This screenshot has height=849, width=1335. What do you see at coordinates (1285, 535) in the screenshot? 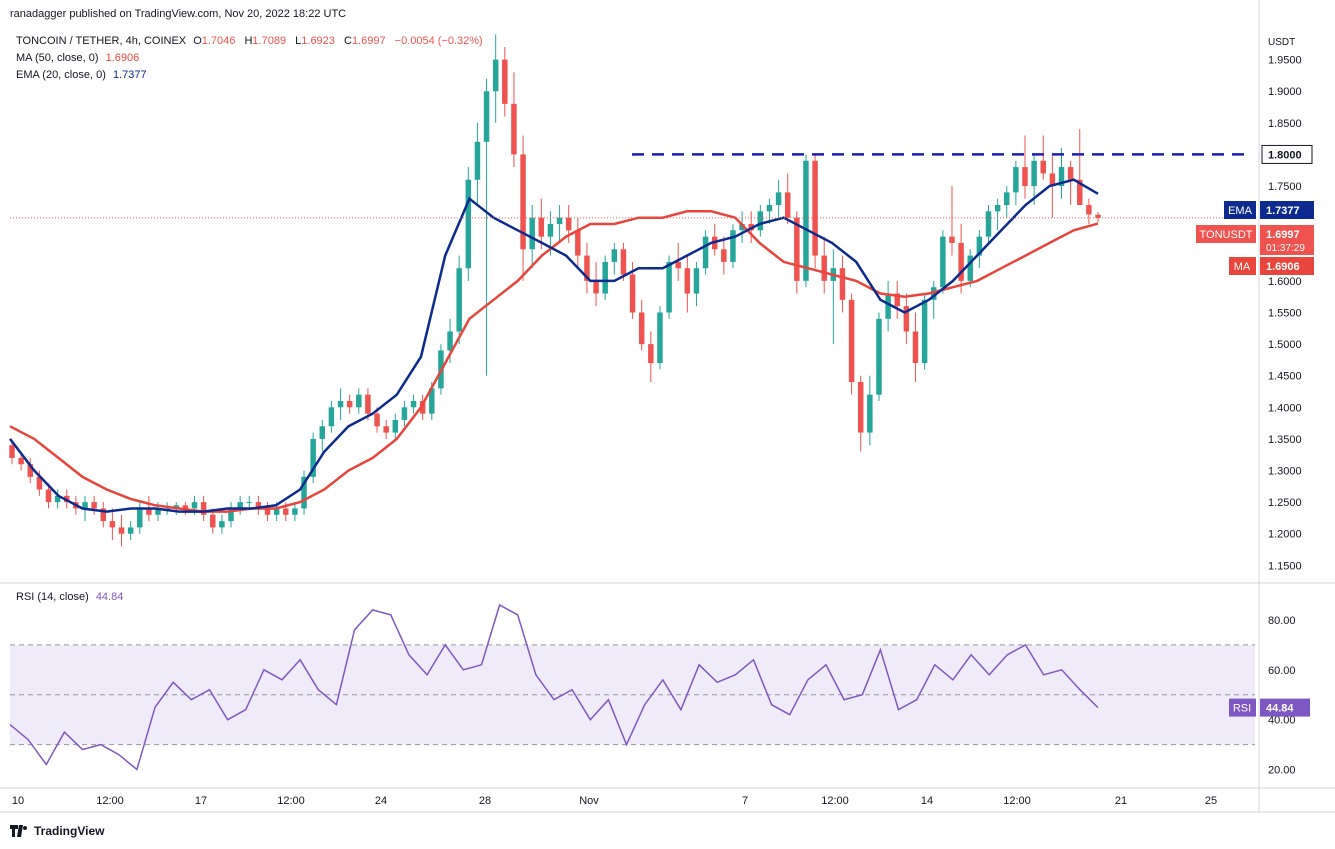
I see `price-axis-tick: 1.2000` at bounding box center [1285, 535].